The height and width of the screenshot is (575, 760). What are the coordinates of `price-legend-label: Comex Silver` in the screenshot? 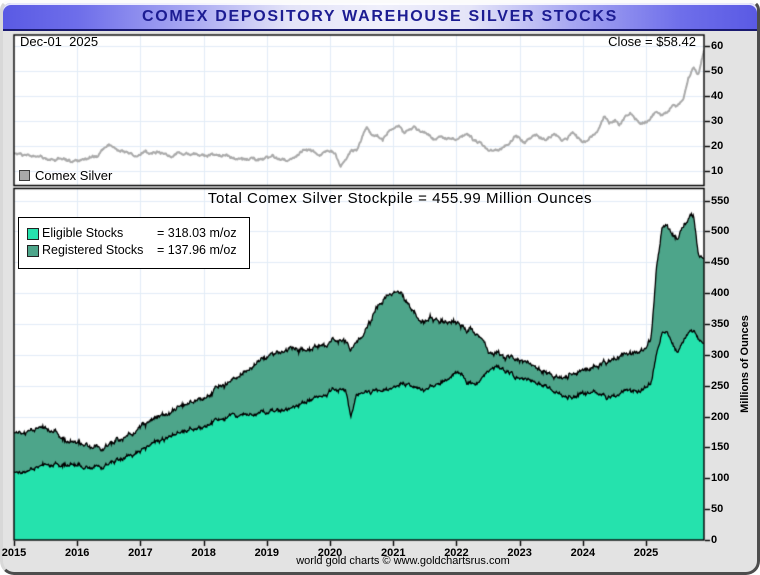 It's located at (74, 175).